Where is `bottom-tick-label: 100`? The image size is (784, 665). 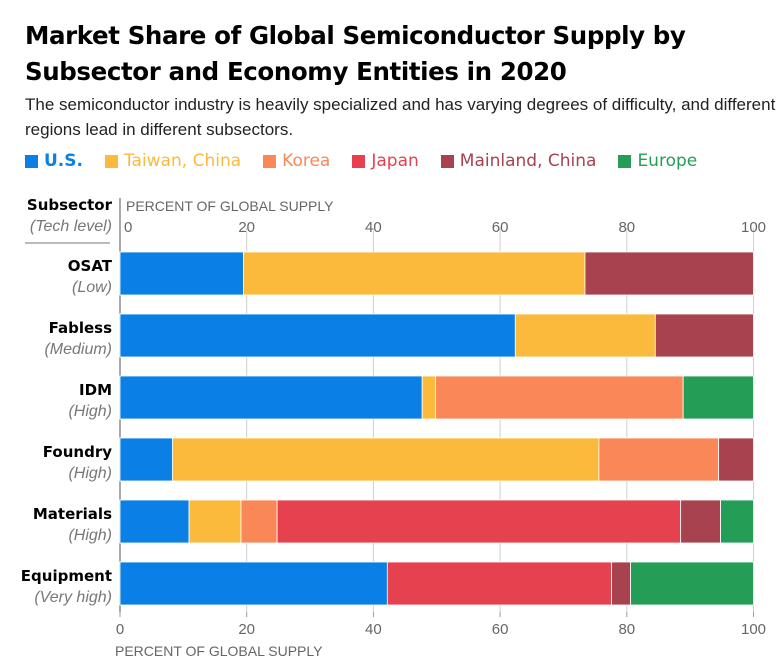 bottom-tick-label: 100 is located at coordinates (753, 629).